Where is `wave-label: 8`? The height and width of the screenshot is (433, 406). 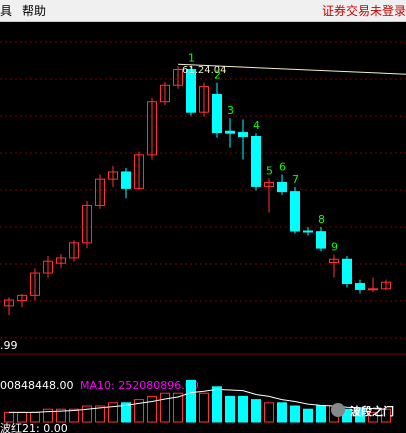 wave-label: 8 is located at coordinates (321, 219).